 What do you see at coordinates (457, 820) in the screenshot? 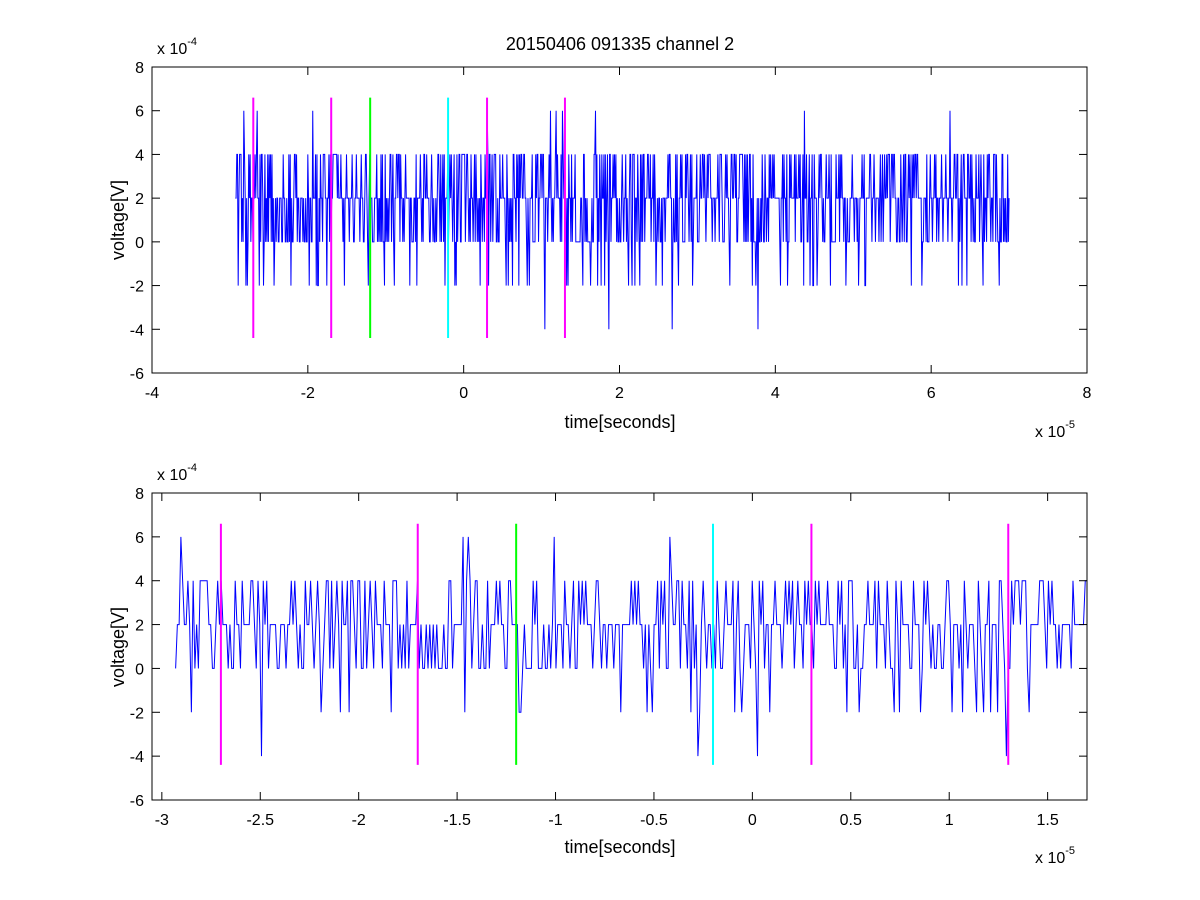
I see `x-tick-label: -1.5` at bounding box center [457, 820].